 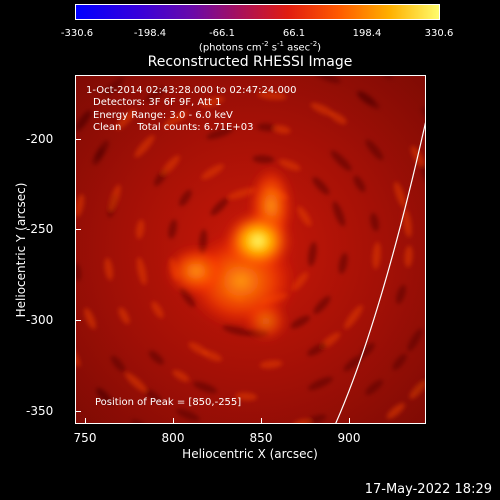 What do you see at coordinates (85, 438) in the screenshot?
I see `x-tick-label: 750` at bounding box center [85, 438].